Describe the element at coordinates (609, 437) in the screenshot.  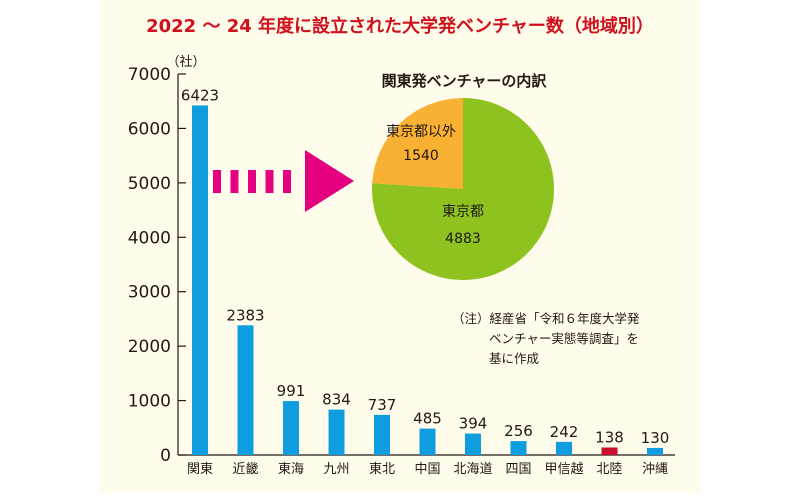
I see `bar-value-label: 138` at that location.